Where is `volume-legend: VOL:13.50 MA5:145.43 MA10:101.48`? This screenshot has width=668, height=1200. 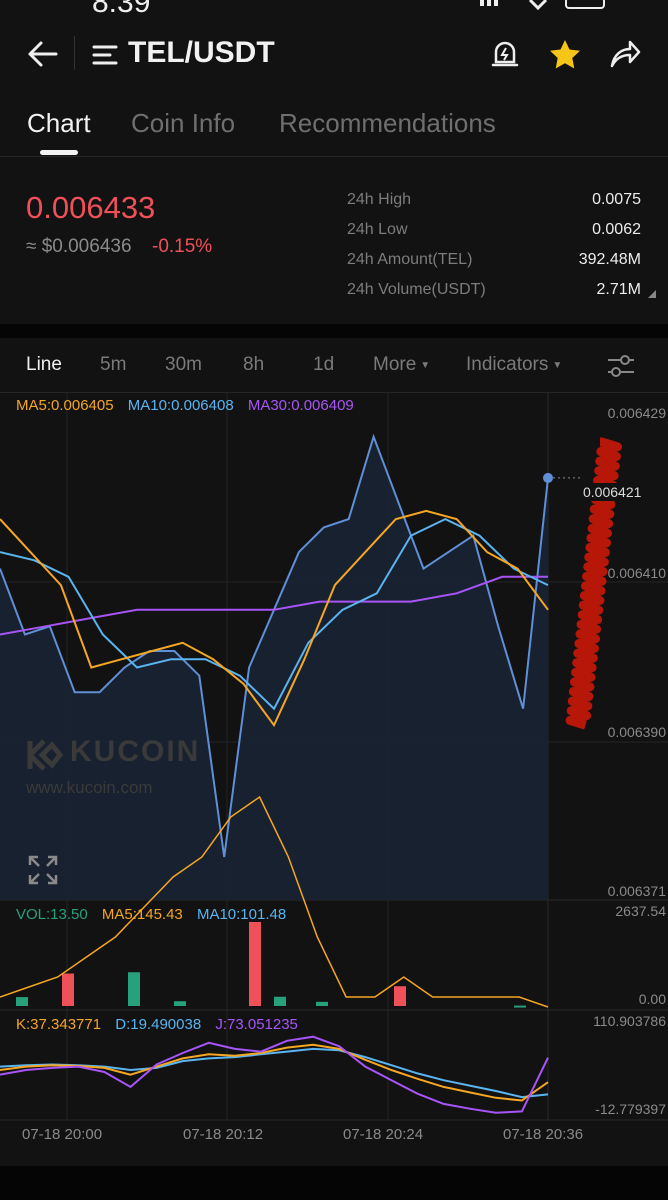
volume-legend: VOL:13.50 MA5:145.43 MA10:101.48 is located at coordinates (151, 914).